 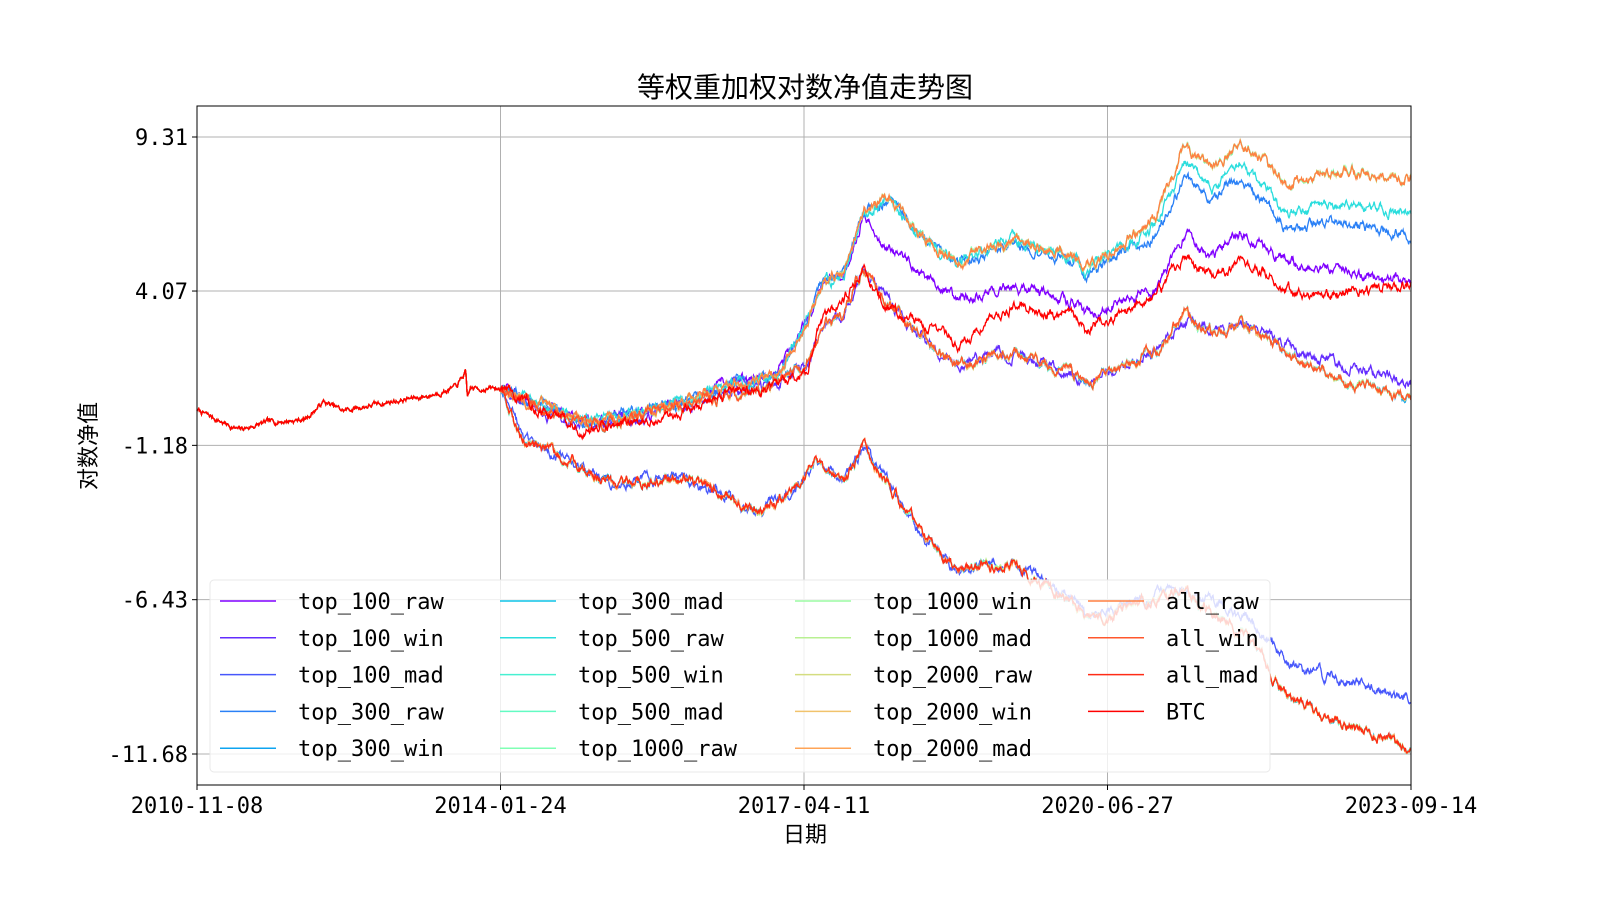 What do you see at coordinates (155, 601) in the screenshot?
I see `y-tick-label: -6.43` at bounding box center [155, 601].